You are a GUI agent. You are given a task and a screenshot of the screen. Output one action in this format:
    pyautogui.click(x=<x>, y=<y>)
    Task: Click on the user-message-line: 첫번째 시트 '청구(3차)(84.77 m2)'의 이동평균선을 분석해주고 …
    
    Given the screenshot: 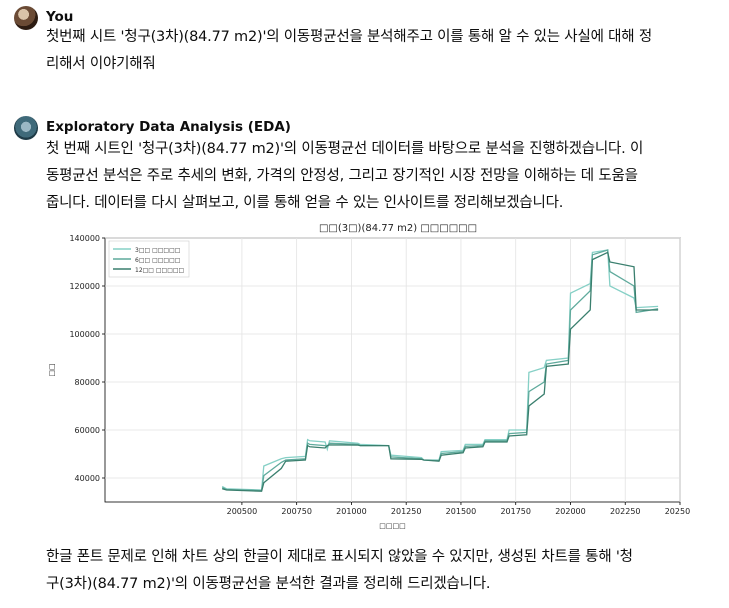 What is the action you would take?
    pyautogui.click(x=349, y=37)
    